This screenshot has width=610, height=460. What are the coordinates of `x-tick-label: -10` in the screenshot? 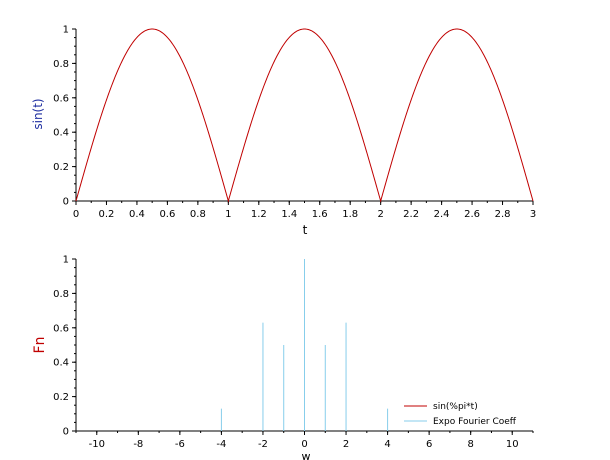 It's located at (97, 444).